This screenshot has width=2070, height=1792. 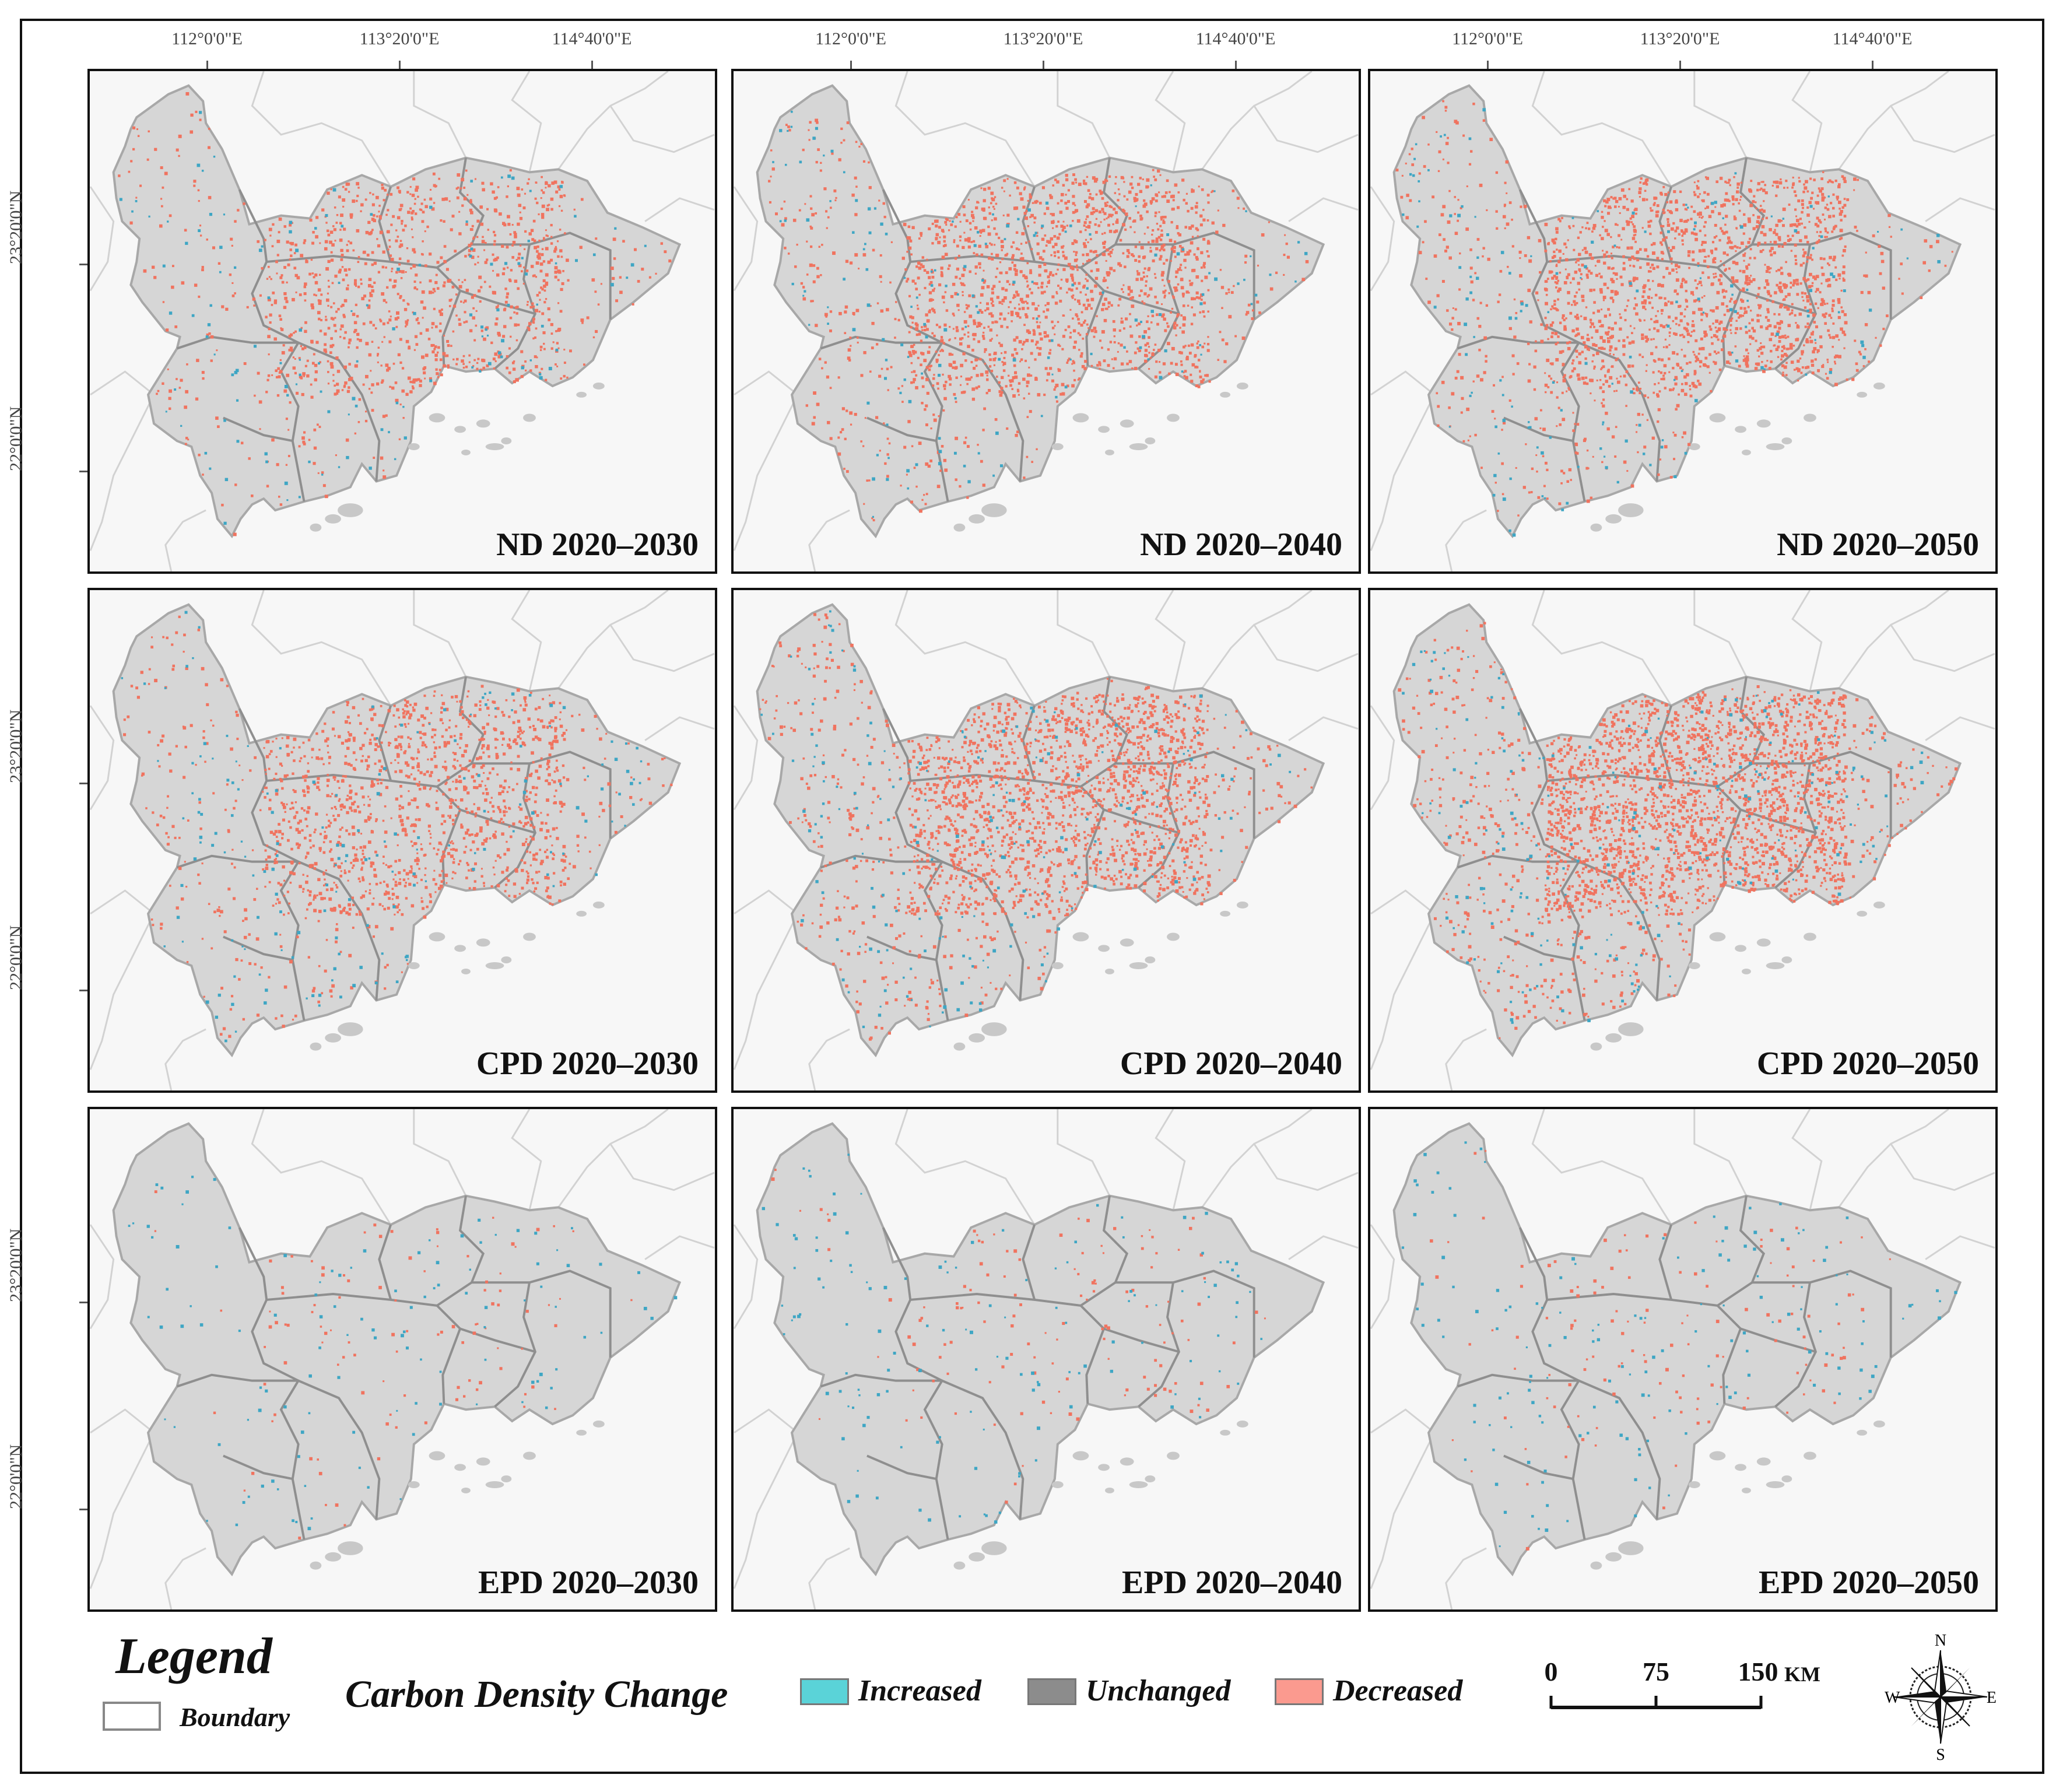 I want to click on scale-tick-0: 0, so click(x=1551, y=1671).